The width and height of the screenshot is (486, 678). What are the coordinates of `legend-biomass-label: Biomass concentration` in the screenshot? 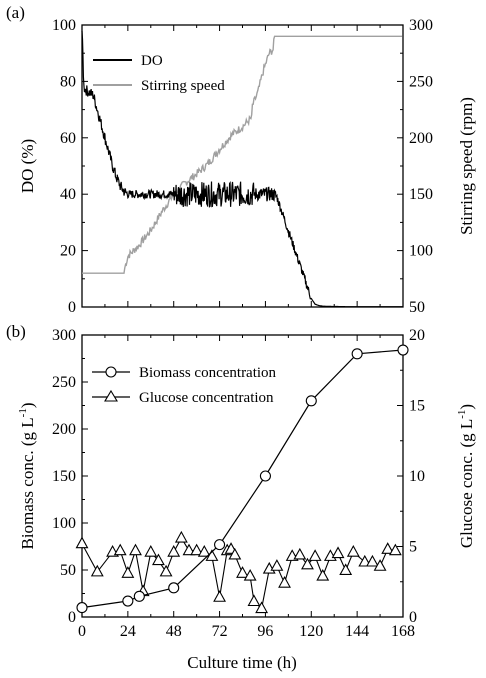 It's located at (208, 373).